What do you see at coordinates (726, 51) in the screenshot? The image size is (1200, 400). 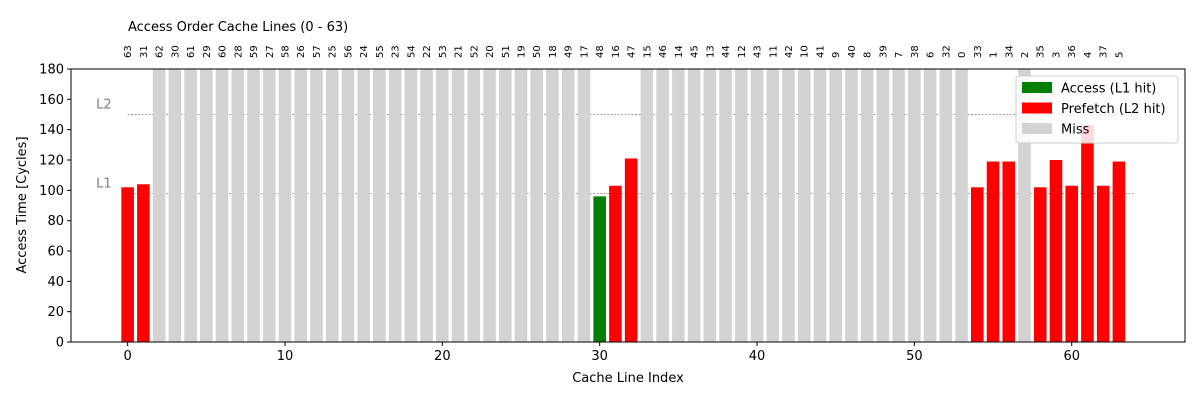 I see `access-order-label: 44` at bounding box center [726, 51].